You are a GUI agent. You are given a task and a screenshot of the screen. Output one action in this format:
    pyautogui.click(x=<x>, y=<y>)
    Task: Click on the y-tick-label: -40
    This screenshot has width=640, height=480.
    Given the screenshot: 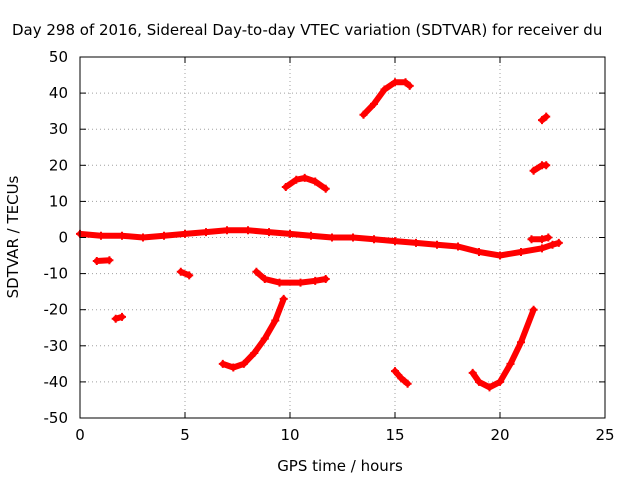 What is the action you would take?
    pyautogui.click(x=56, y=382)
    